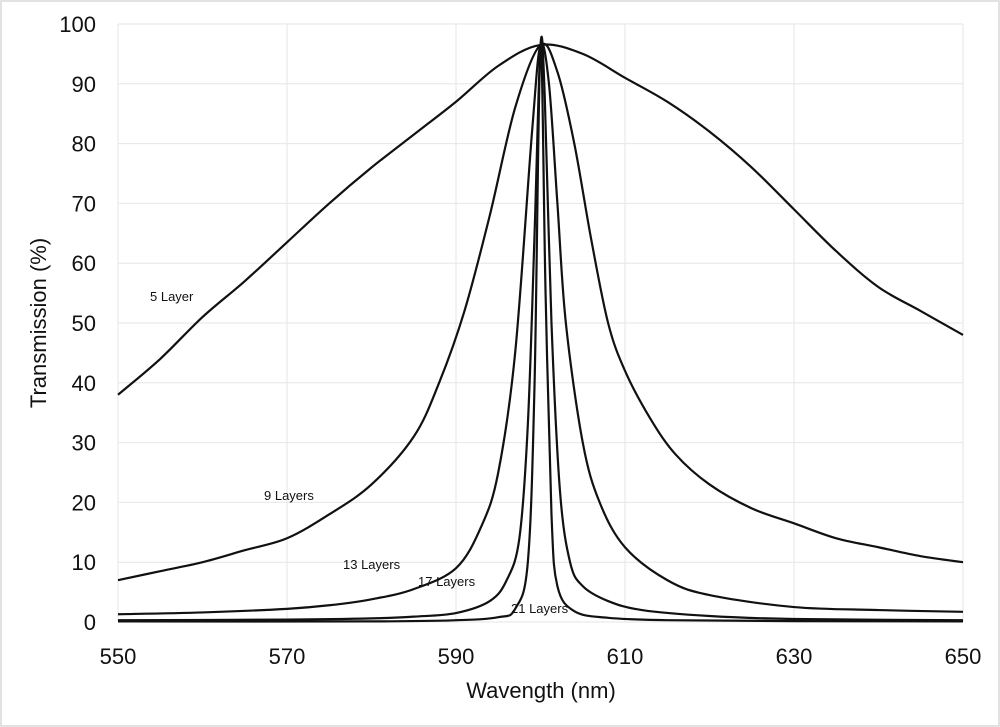 Image resolution: width=1000 pixels, height=727 pixels. I want to click on y-tick-label: 30, so click(84, 443).